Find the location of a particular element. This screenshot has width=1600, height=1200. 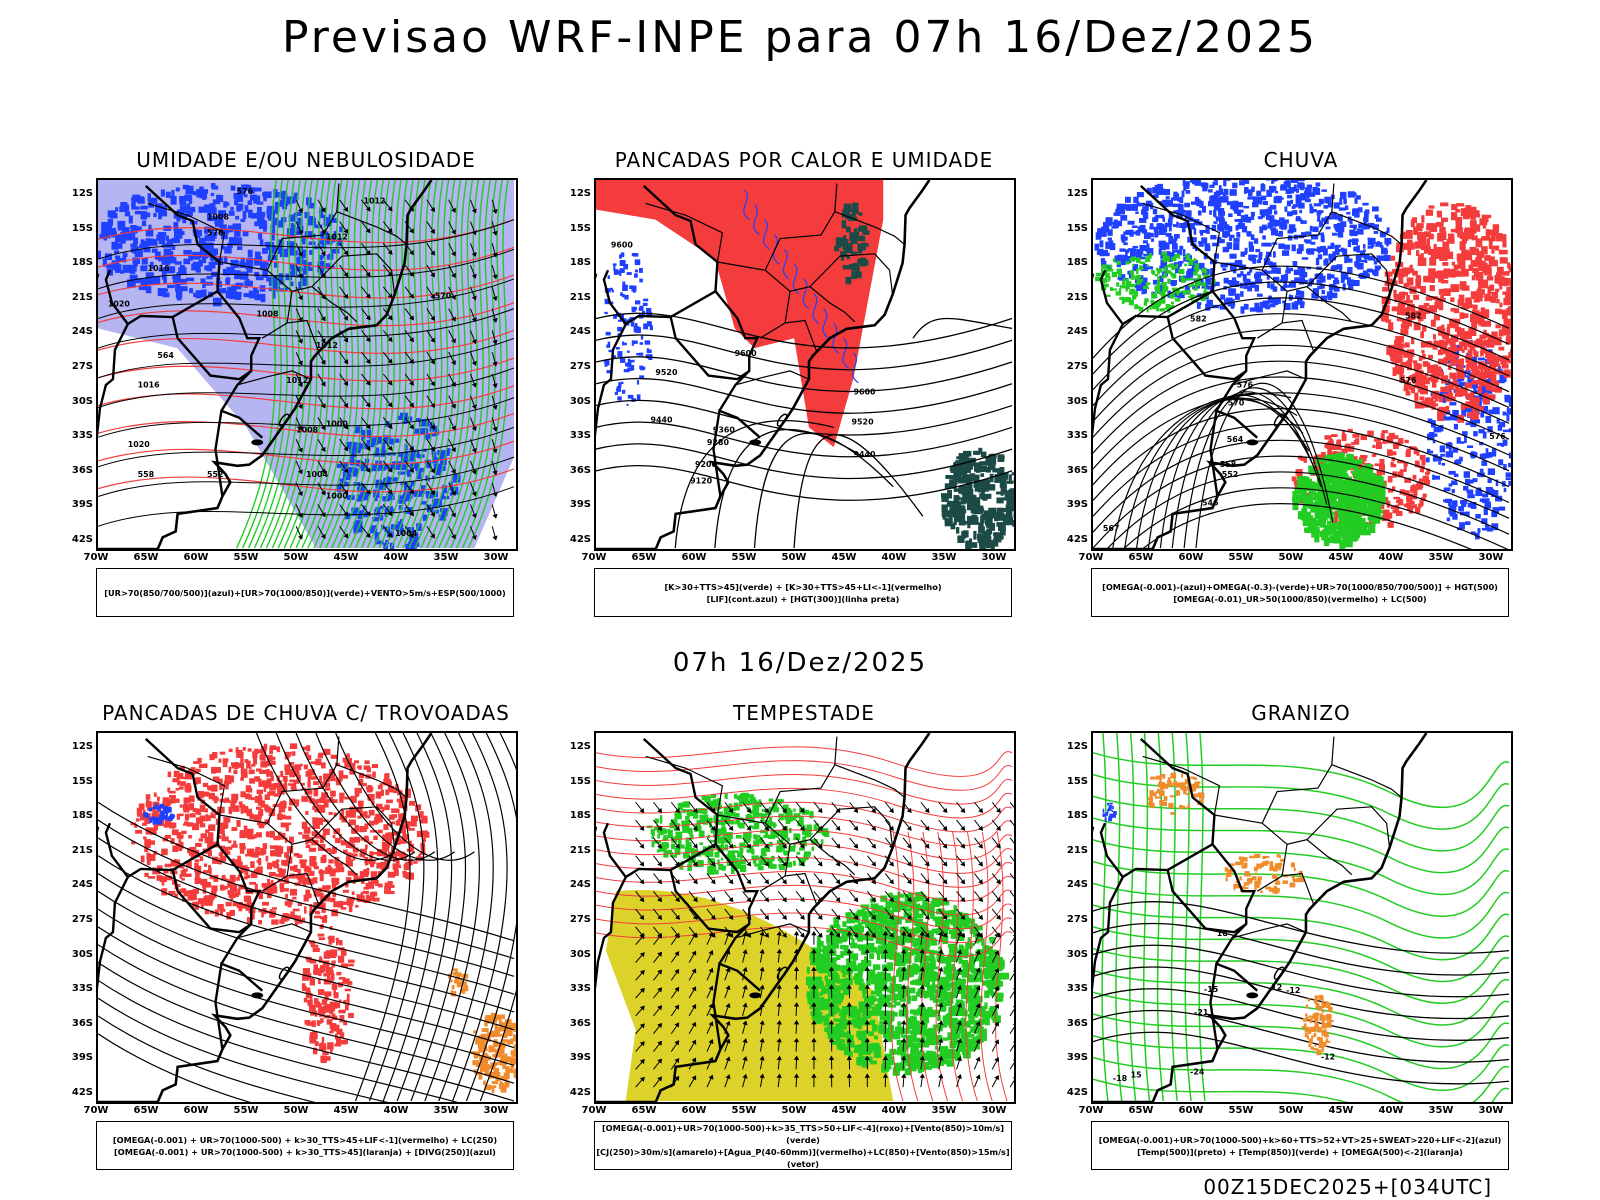

panel-title-granizo: GRANIZO is located at coordinates (1301, 713).